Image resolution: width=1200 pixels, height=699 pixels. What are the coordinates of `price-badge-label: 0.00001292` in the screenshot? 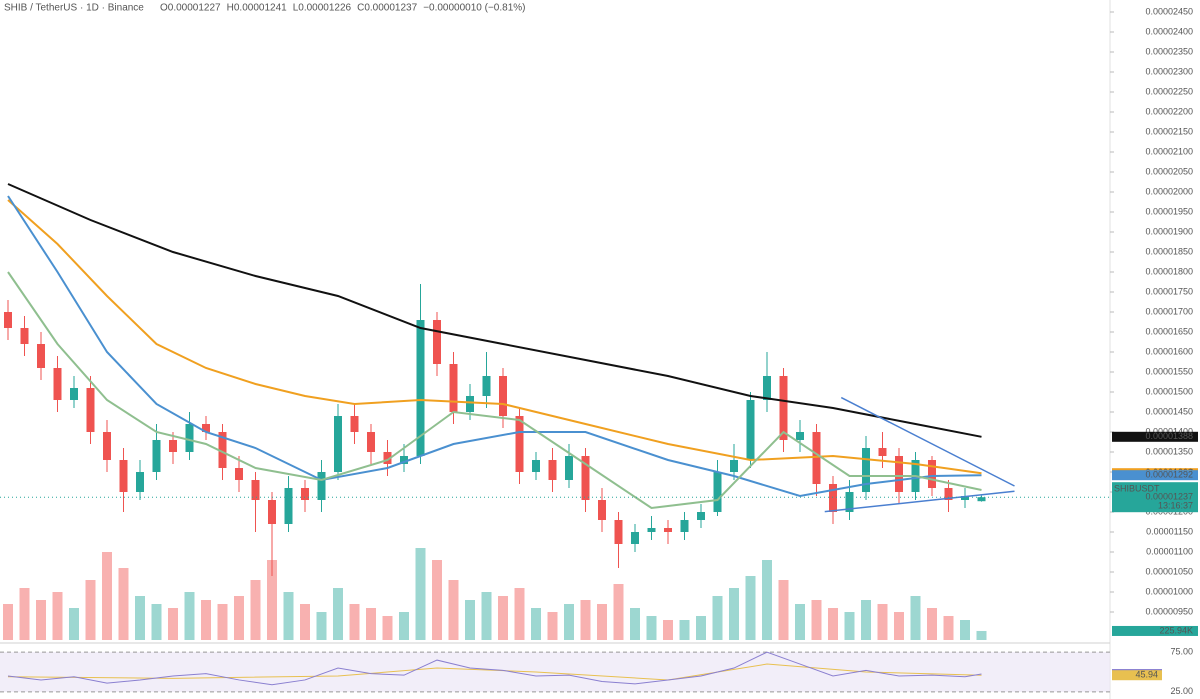 It's located at (1169, 475).